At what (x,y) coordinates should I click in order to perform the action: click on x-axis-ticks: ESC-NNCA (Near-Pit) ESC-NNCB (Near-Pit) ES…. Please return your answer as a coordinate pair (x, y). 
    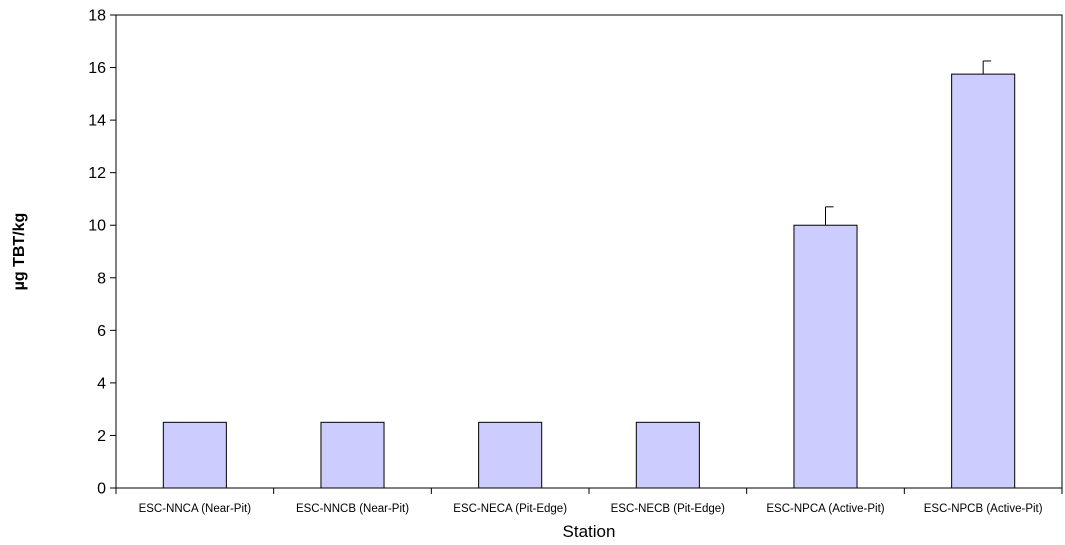
    Looking at the image, I should click on (589, 501).